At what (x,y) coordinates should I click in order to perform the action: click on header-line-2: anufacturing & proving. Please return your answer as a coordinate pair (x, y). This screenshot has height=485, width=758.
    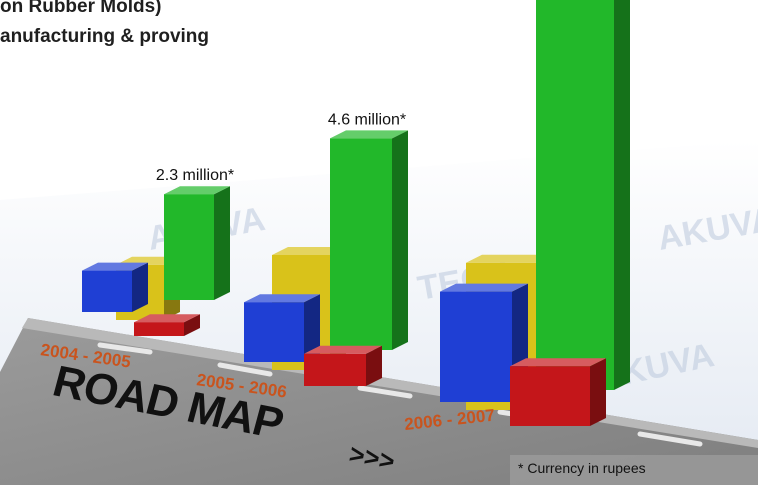
    Looking at the image, I should click on (104, 36).